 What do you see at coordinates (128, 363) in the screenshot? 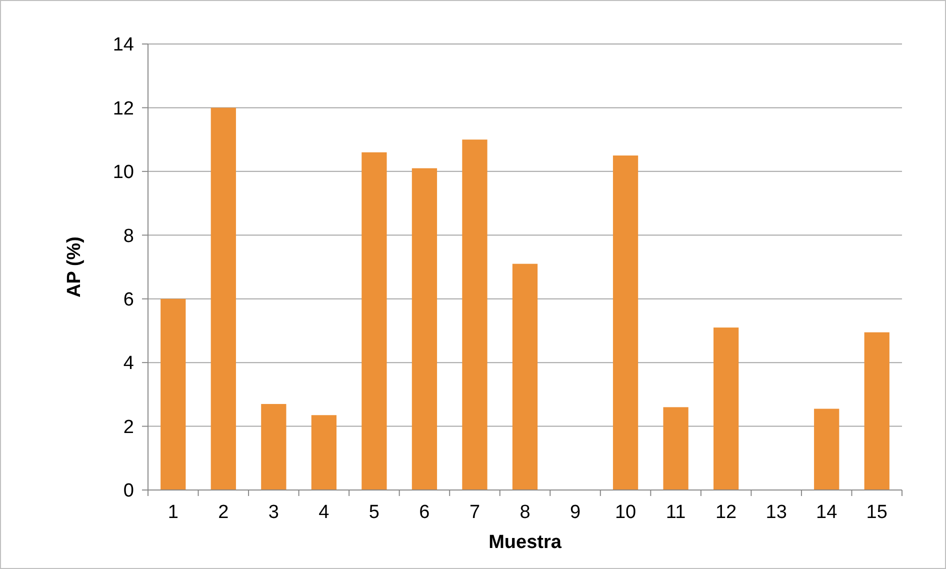
I see `y-tick-label: 4` at bounding box center [128, 363].